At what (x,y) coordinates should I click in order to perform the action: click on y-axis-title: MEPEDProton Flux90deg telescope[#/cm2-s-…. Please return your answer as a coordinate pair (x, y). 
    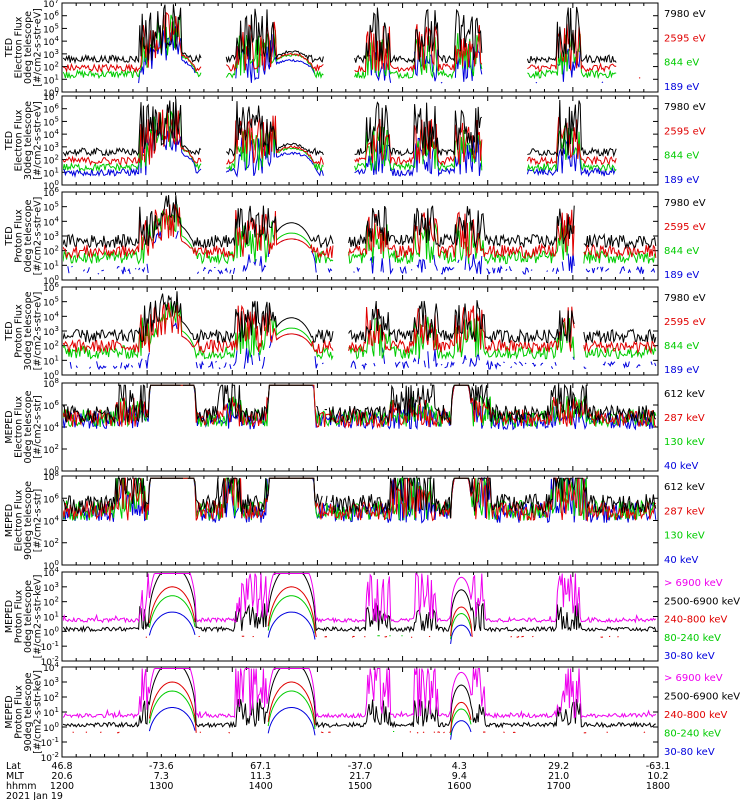
    Looking at the image, I should click on (24, 712).